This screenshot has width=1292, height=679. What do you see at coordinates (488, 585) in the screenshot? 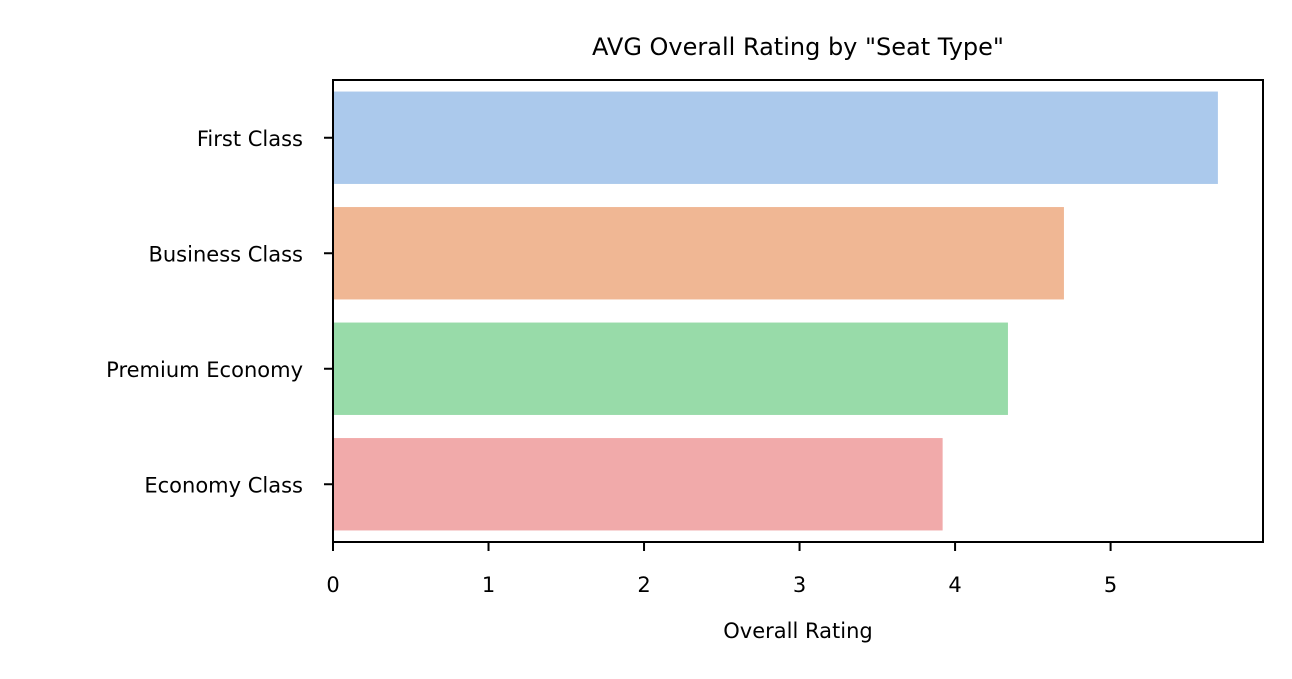
I see `x-tick-label: 1` at bounding box center [488, 585].